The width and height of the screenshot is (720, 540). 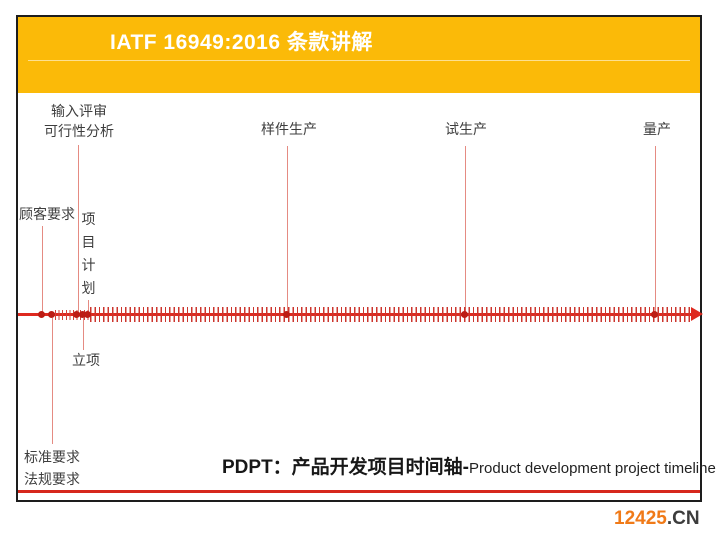 I want to click on milestone-label-standard-requirements: 标准要求, so click(x=52, y=457).